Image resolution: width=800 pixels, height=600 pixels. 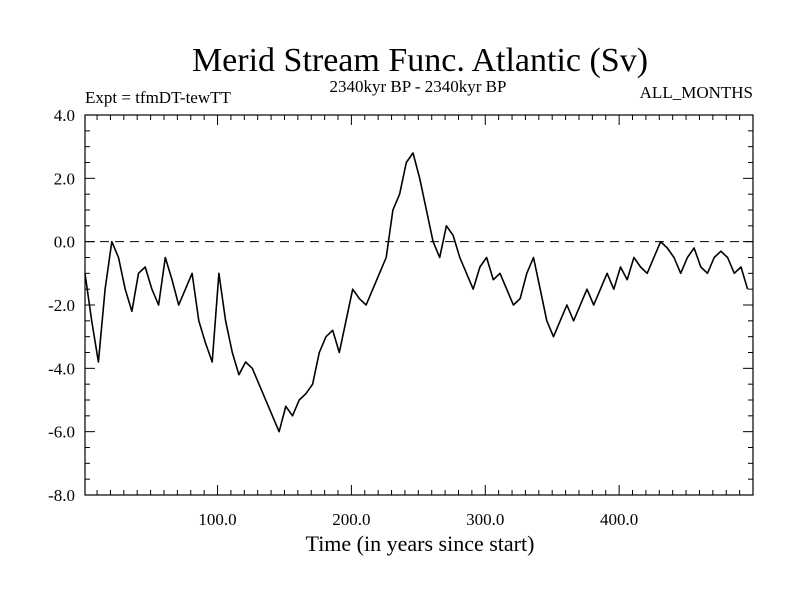 I want to click on x-tick-labels: 100.0 200.0 300.0 400.0, so click(x=418, y=519).